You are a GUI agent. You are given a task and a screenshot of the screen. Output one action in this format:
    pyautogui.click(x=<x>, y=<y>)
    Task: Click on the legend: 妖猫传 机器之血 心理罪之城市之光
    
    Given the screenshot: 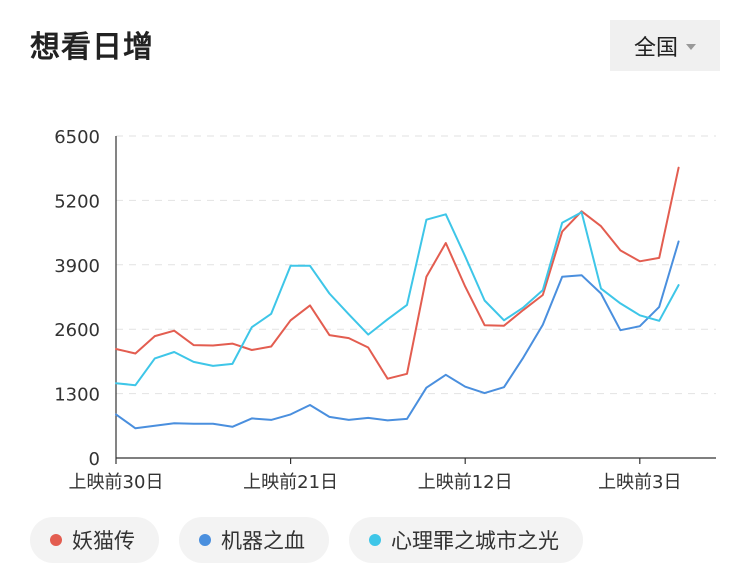 What is the action you would take?
    pyautogui.click(x=306, y=540)
    